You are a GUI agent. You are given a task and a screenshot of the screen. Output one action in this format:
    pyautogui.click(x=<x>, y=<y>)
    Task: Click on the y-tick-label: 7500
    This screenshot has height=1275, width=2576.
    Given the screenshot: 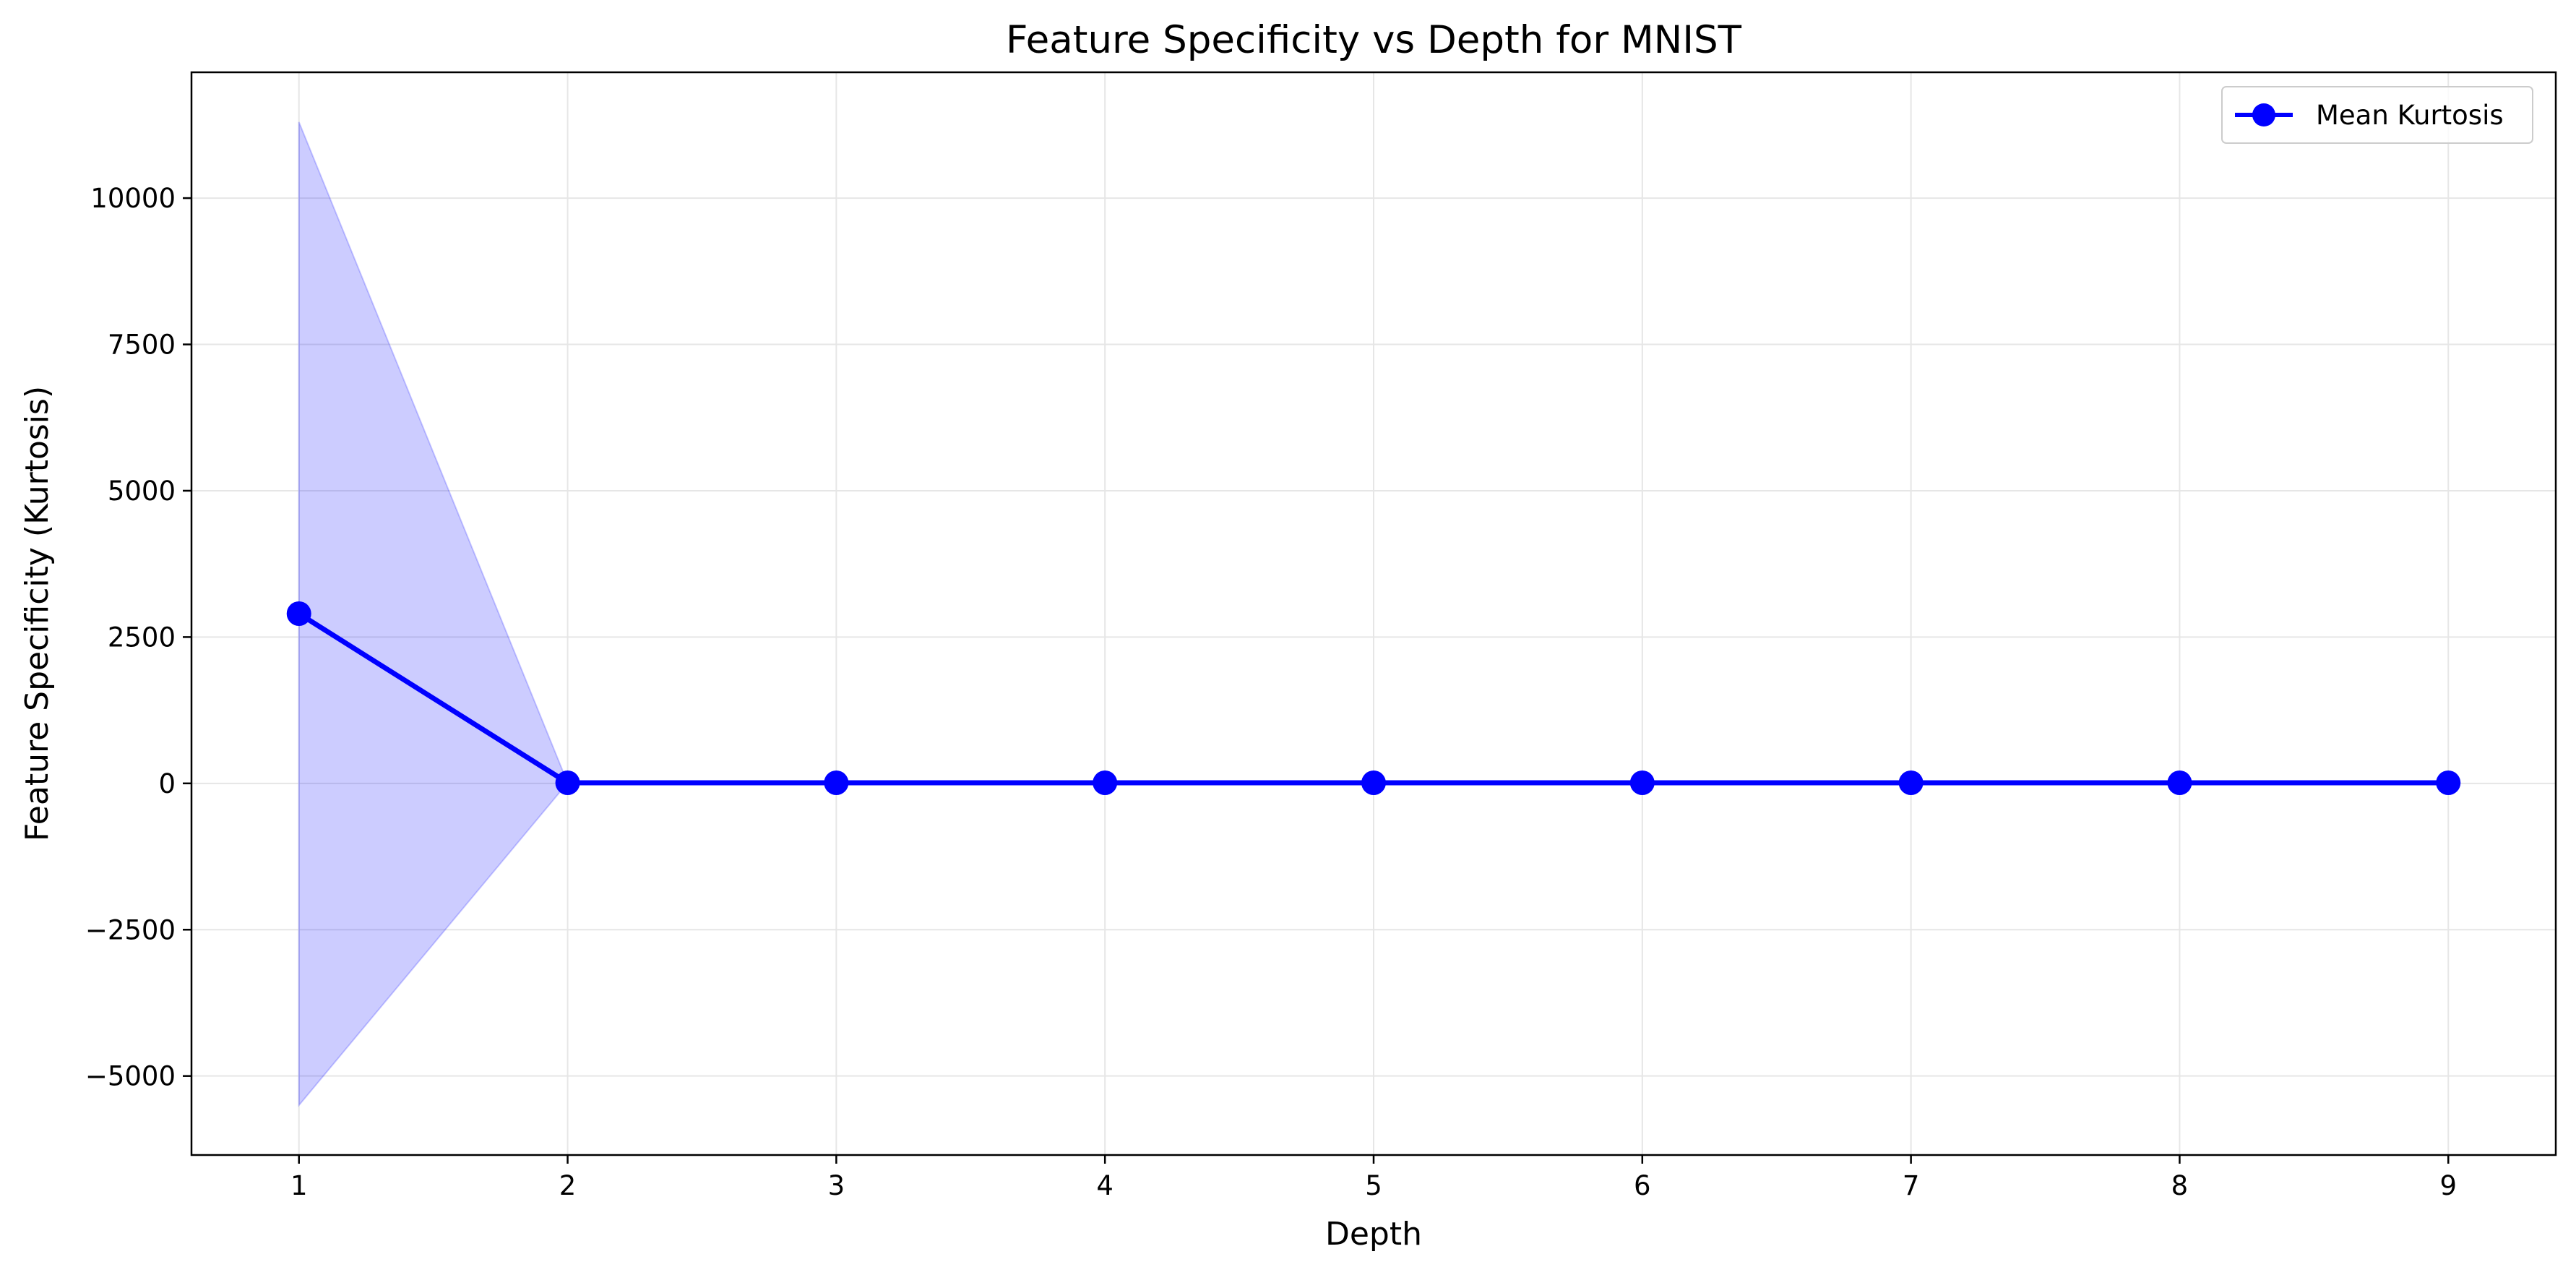 What is the action you would take?
    pyautogui.click(x=142, y=345)
    